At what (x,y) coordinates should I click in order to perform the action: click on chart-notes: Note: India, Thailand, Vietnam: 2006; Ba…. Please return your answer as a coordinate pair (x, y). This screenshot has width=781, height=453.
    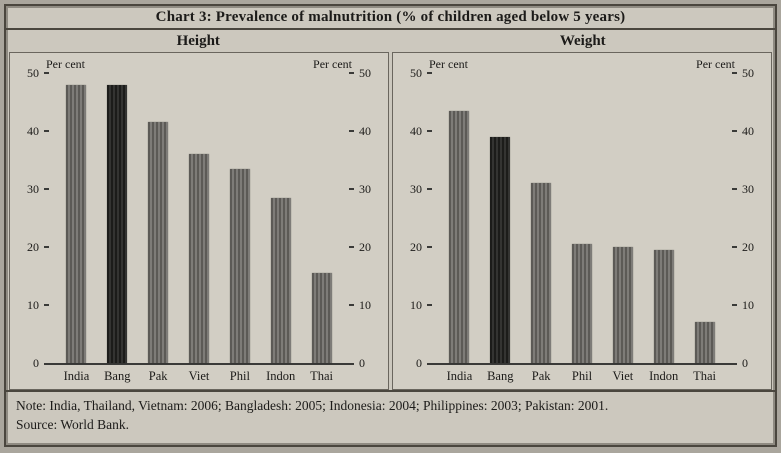
    Looking at the image, I should click on (390, 417).